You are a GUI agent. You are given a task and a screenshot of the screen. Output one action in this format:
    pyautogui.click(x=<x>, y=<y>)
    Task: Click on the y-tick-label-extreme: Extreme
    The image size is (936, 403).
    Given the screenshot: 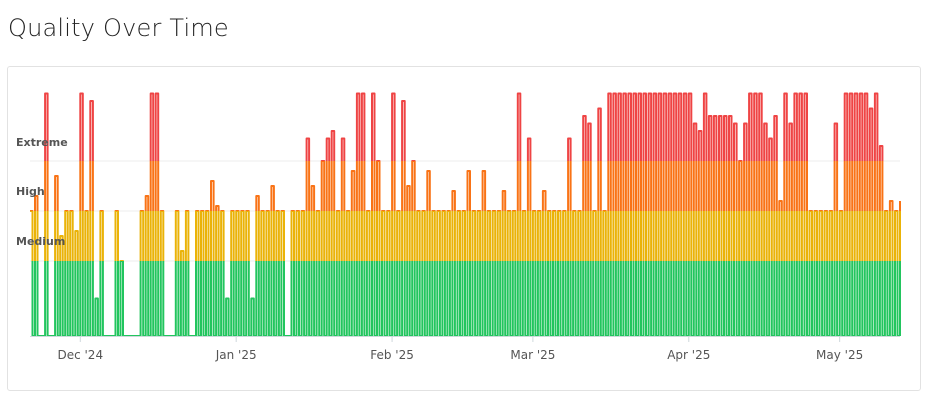 What is the action you would take?
    pyautogui.click(x=42, y=142)
    